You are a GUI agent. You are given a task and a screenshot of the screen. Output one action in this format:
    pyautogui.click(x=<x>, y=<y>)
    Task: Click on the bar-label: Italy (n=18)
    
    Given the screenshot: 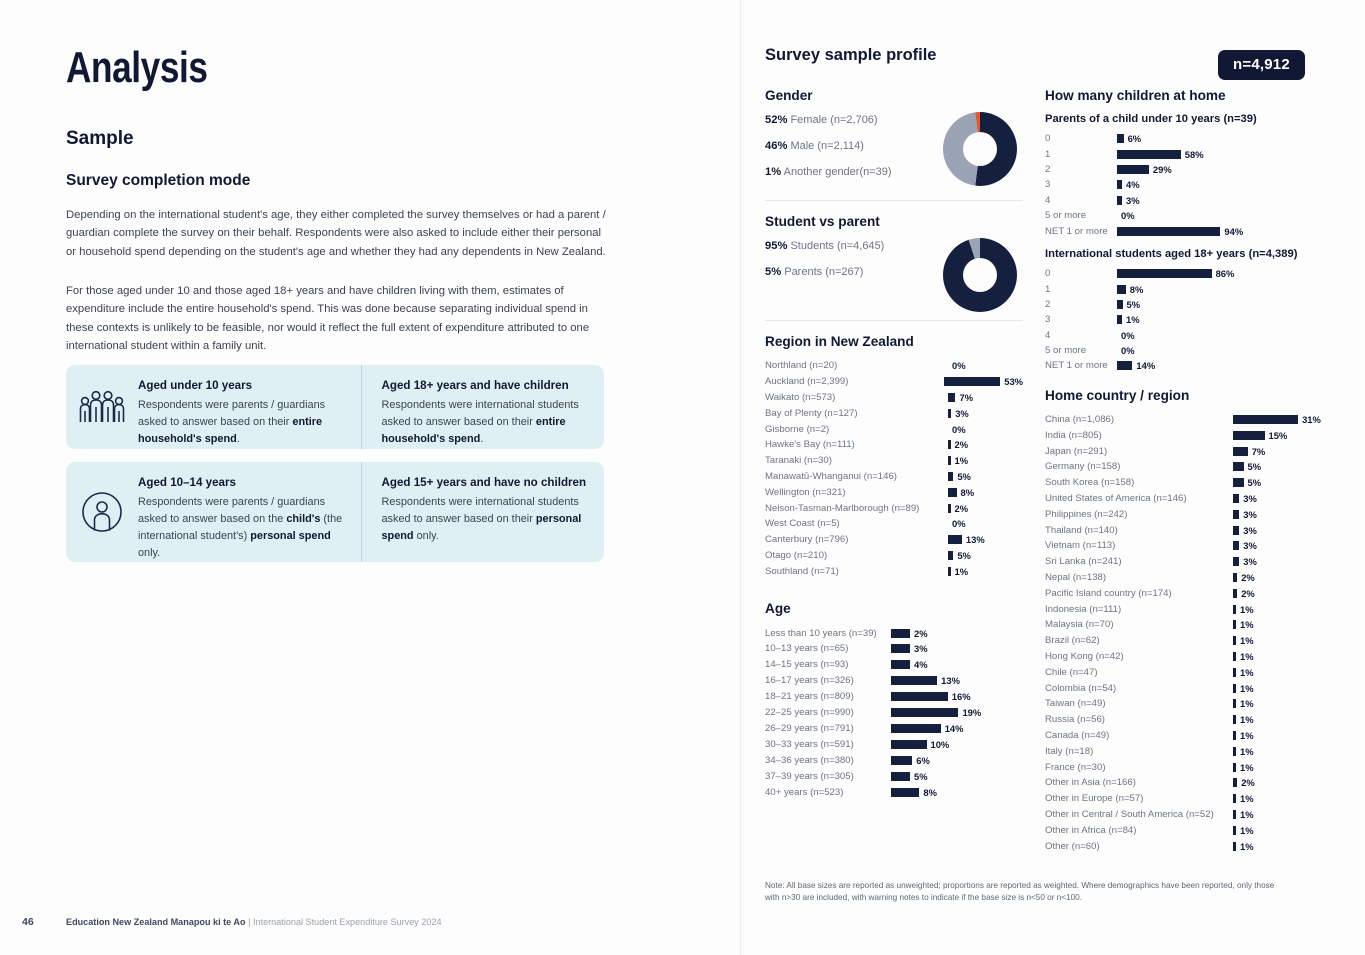 What is the action you would take?
    pyautogui.click(x=1069, y=751)
    